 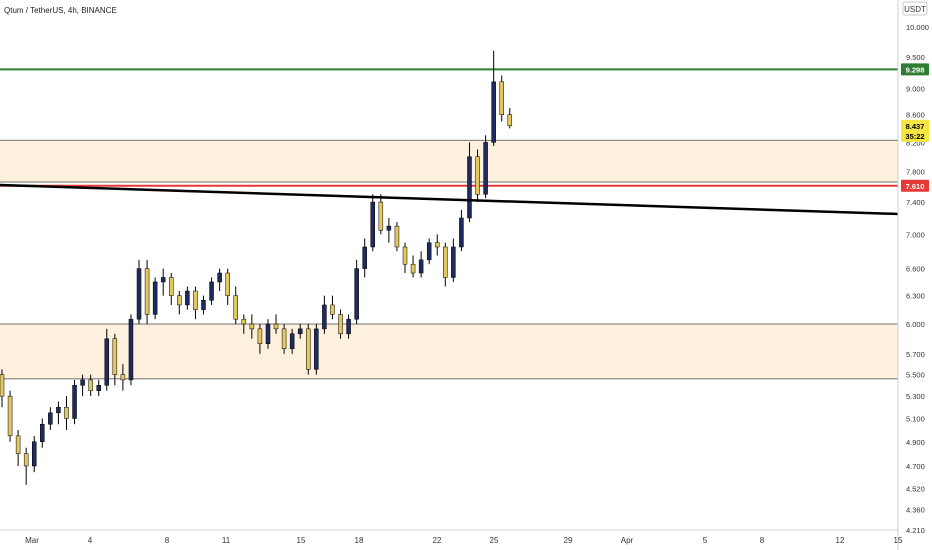 I want to click on time-tick-label: 5, so click(x=705, y=540).